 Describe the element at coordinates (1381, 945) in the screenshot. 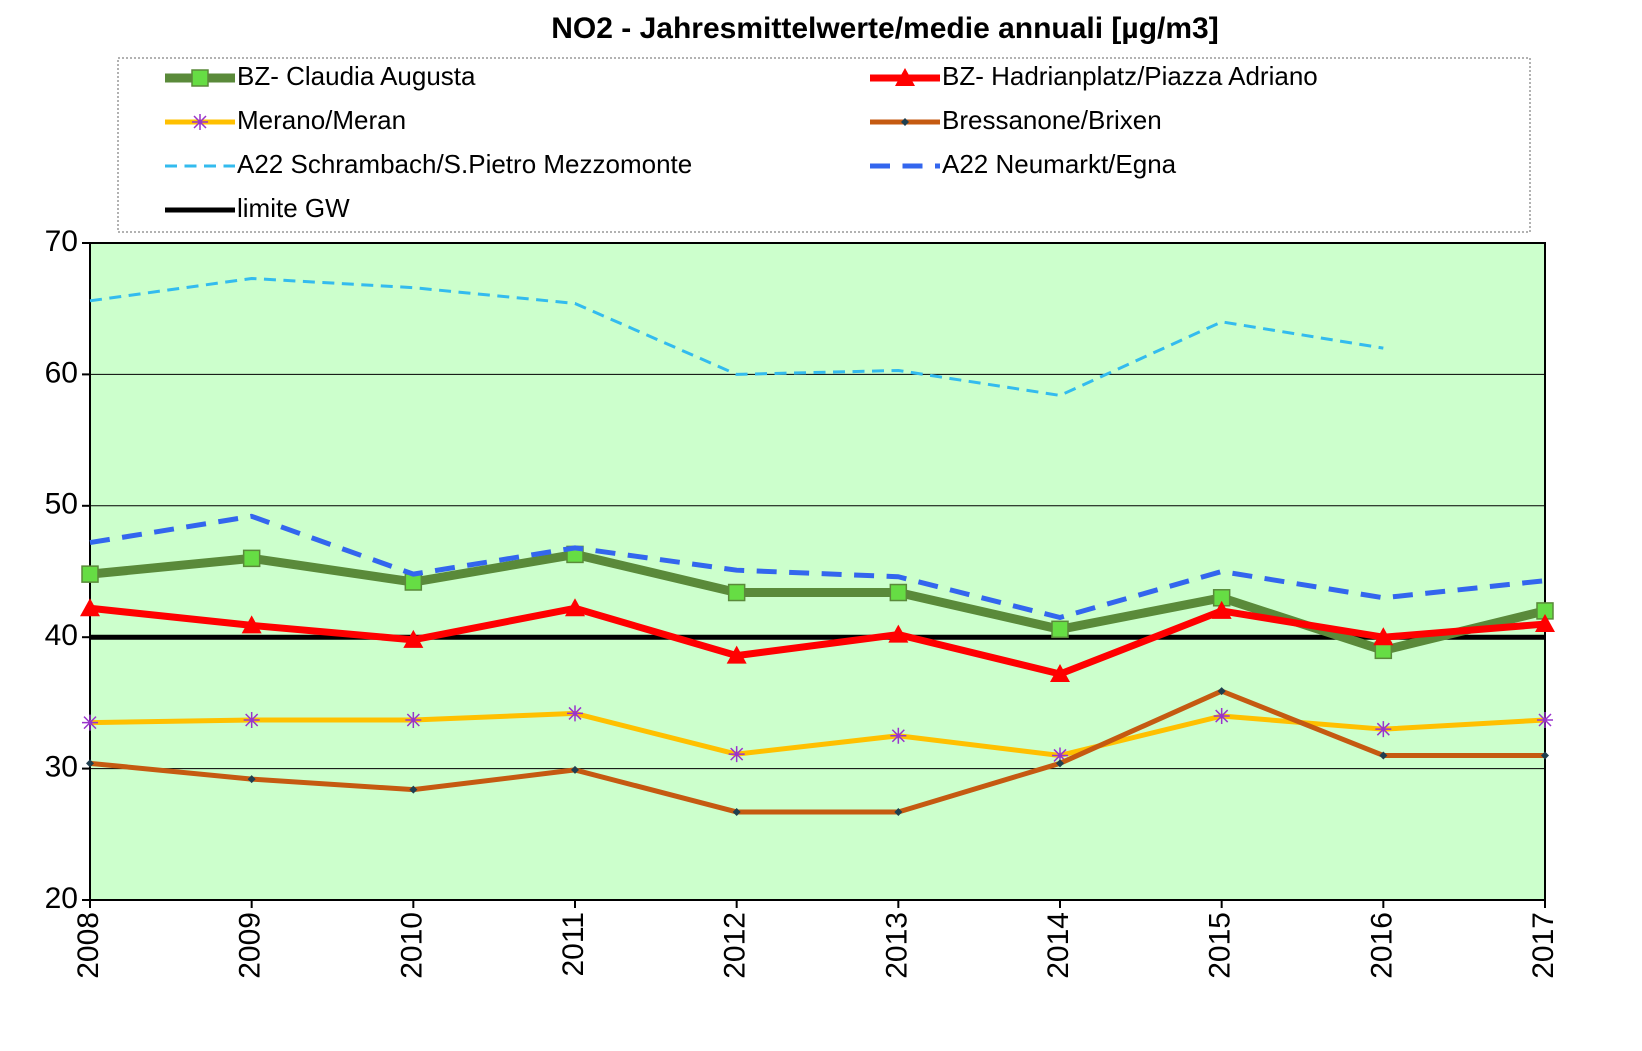

I see `x-tick-label: 2016` at that location.